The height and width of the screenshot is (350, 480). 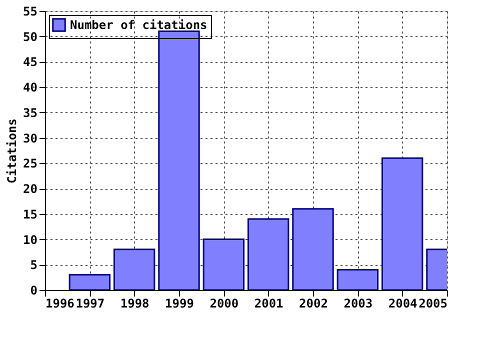 What do you see at coordinates (90, 303) in the screenshot?
I see `x-tick-label: 1997` at bounding box center [90, 303].